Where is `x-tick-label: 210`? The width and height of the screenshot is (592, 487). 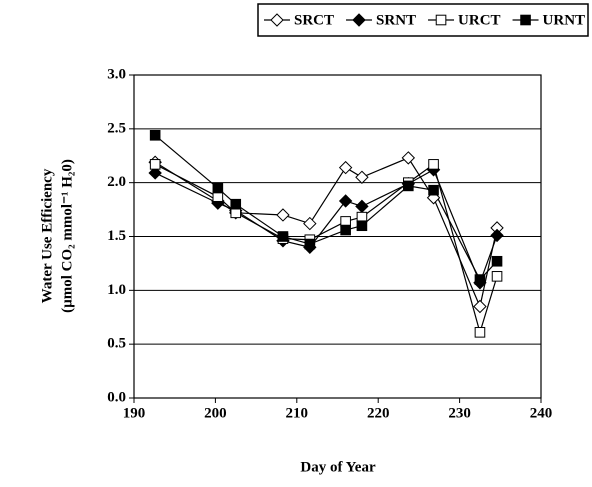
x-tick-label: 210 is located at coordinates (297, 413).